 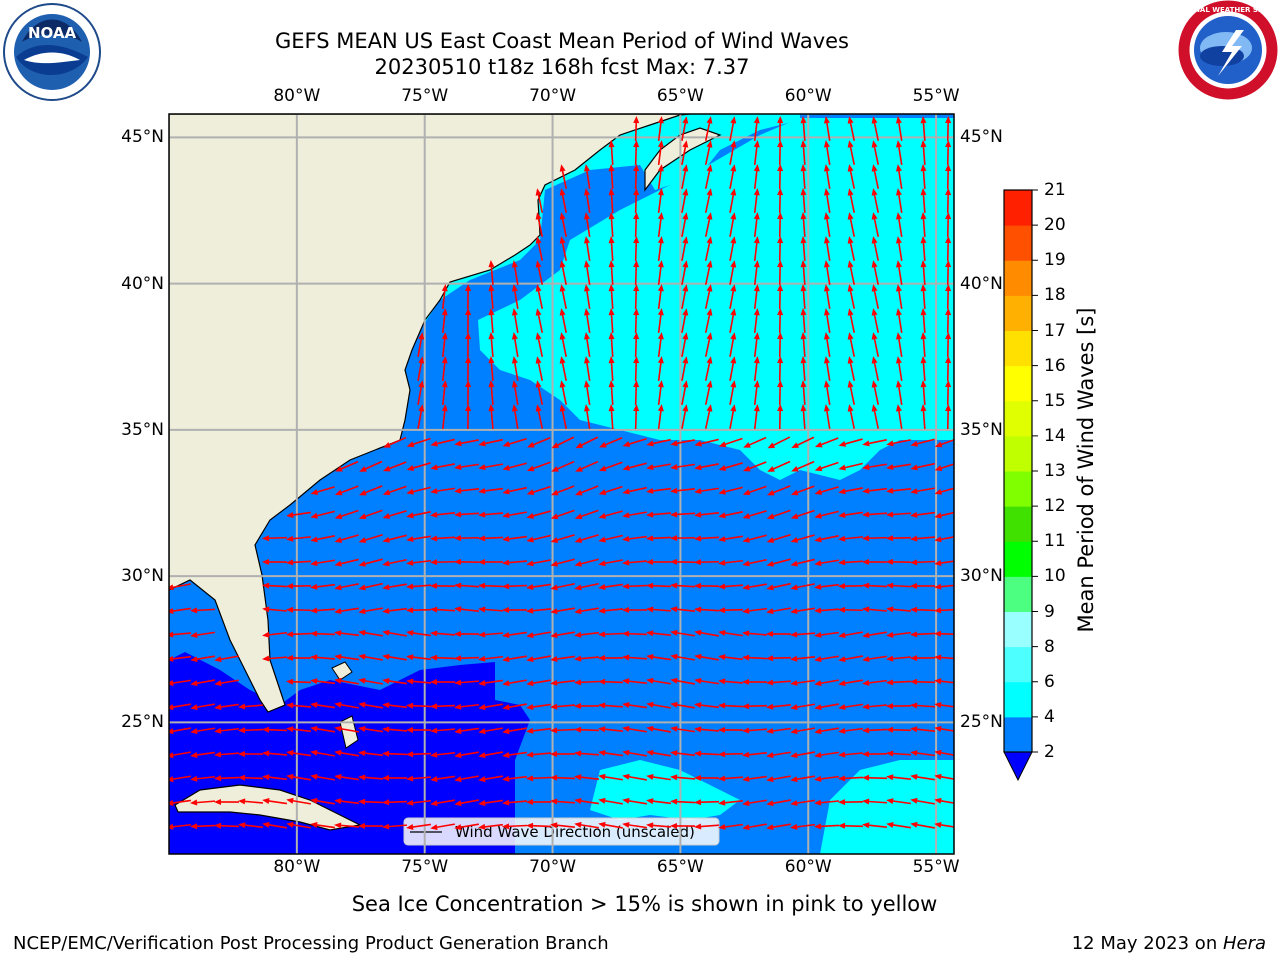 What do you see at coordinates (1055, 365) in the screenshot?
I see `colorbar-tick-label: 16` at bounding box center [1055, 365].